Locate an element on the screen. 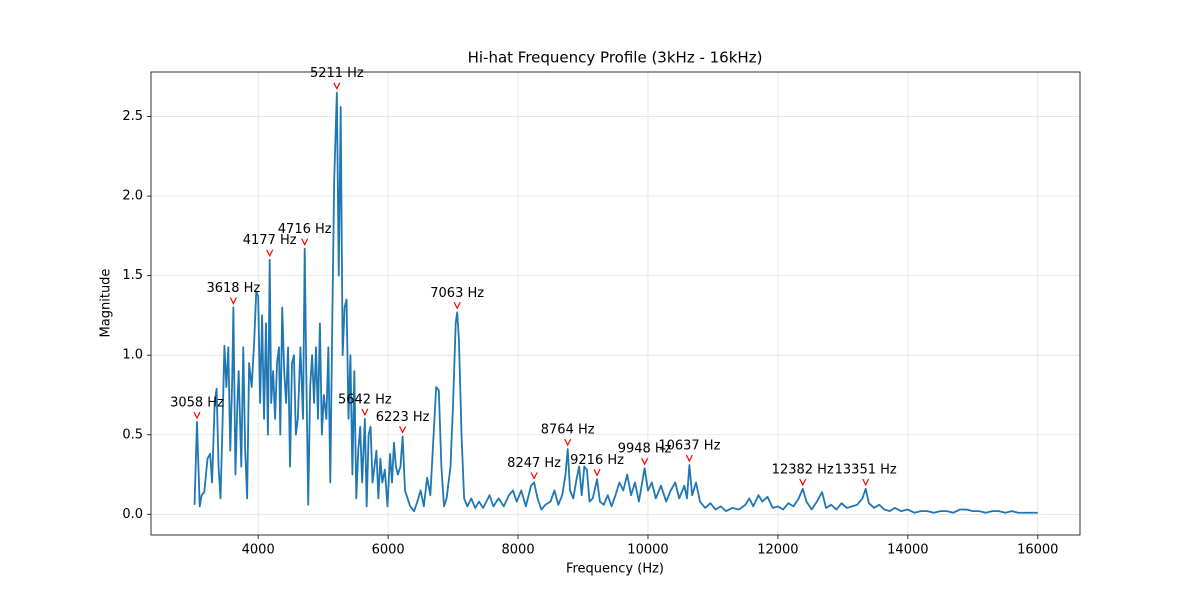  peak-label: 10637 Hz is located at coordinates (689, 445).